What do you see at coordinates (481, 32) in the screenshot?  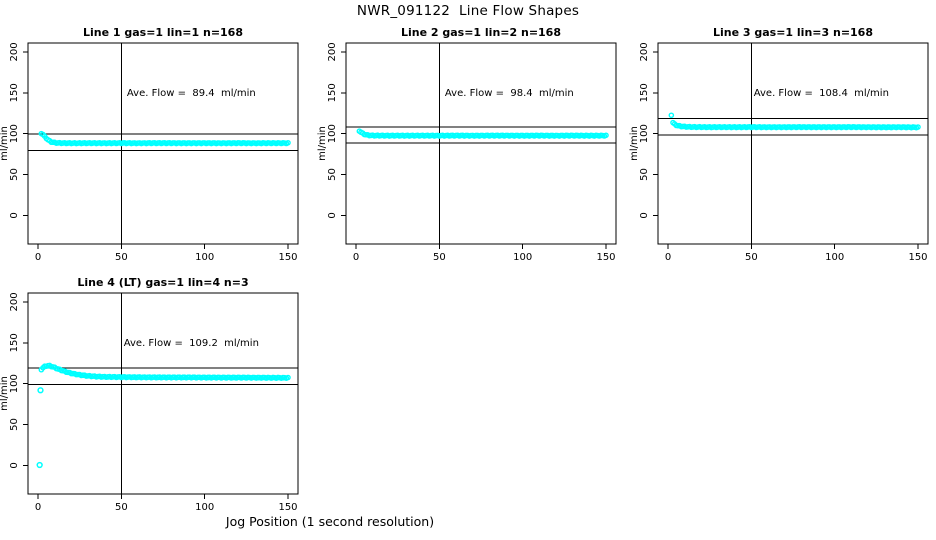 I see `panel-title: Line 2 gas=1 lin=2 n=168` at bounding box center [481, 32].